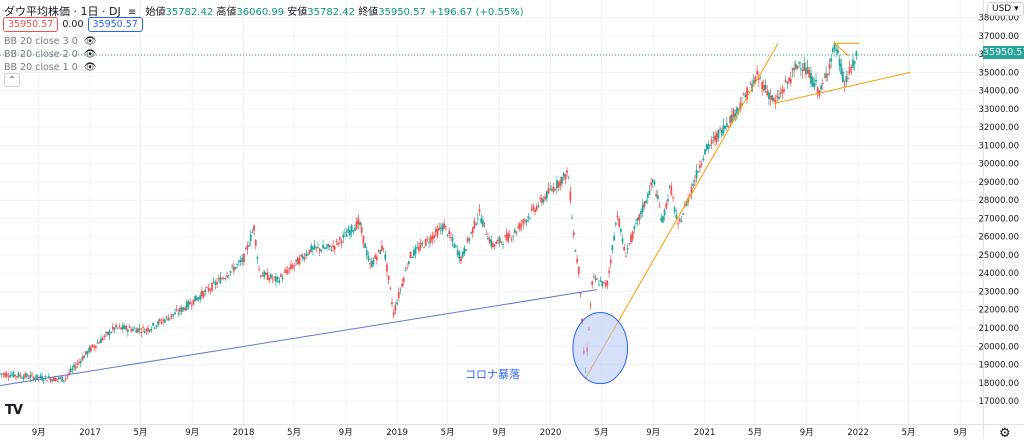 Image resolution: width=1024 pixels, height=441 pixels. What do you see at coordinates (73, 24) in the screenshot?
I see `trade-buttons: 35950.57 0.00 35950.57` at bounding box center [73, 24].